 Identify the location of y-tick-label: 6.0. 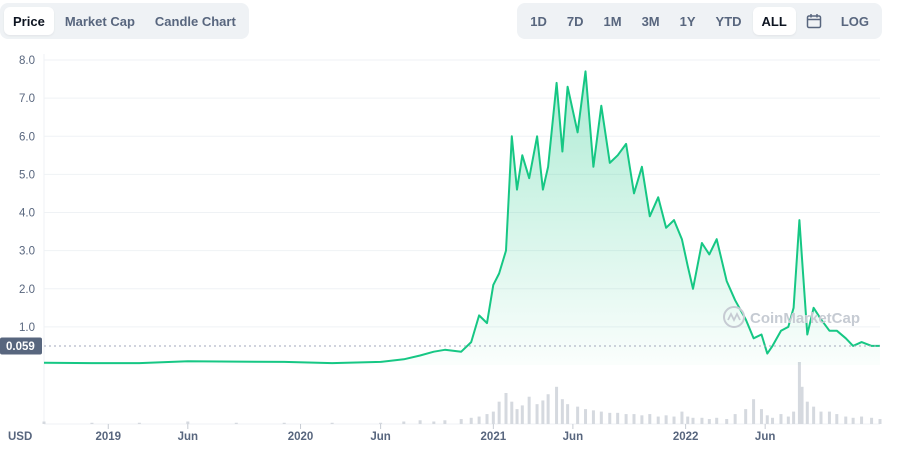
(27, 137).